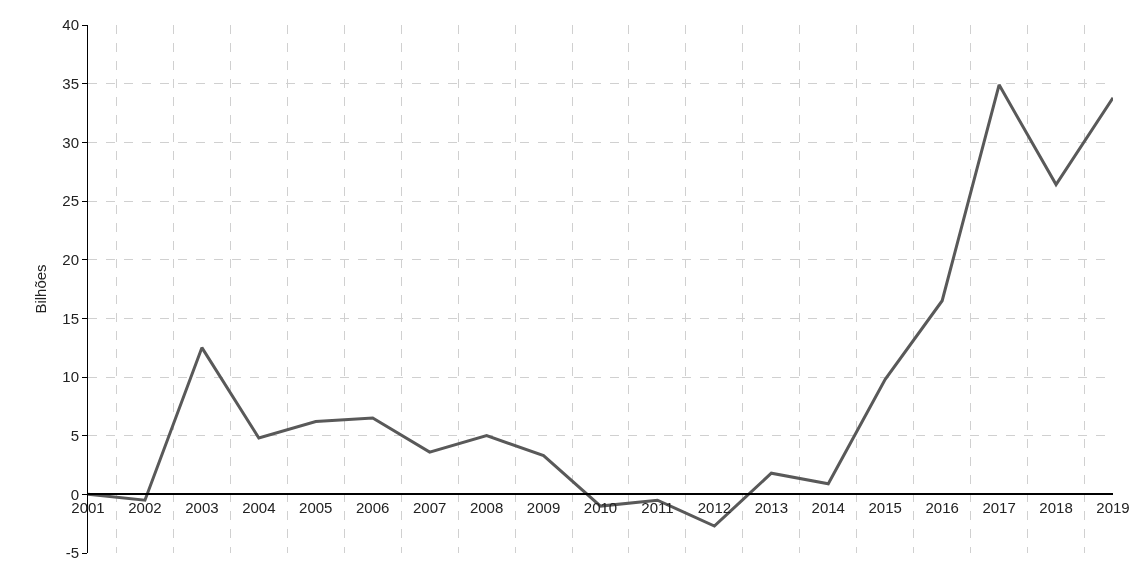 This screenshot has width=1143, height=575. What do you see at coordinates (1056, 508) in the screenshot?
I see `x-tick-label: 2018` at bounding box center [1056, 508].